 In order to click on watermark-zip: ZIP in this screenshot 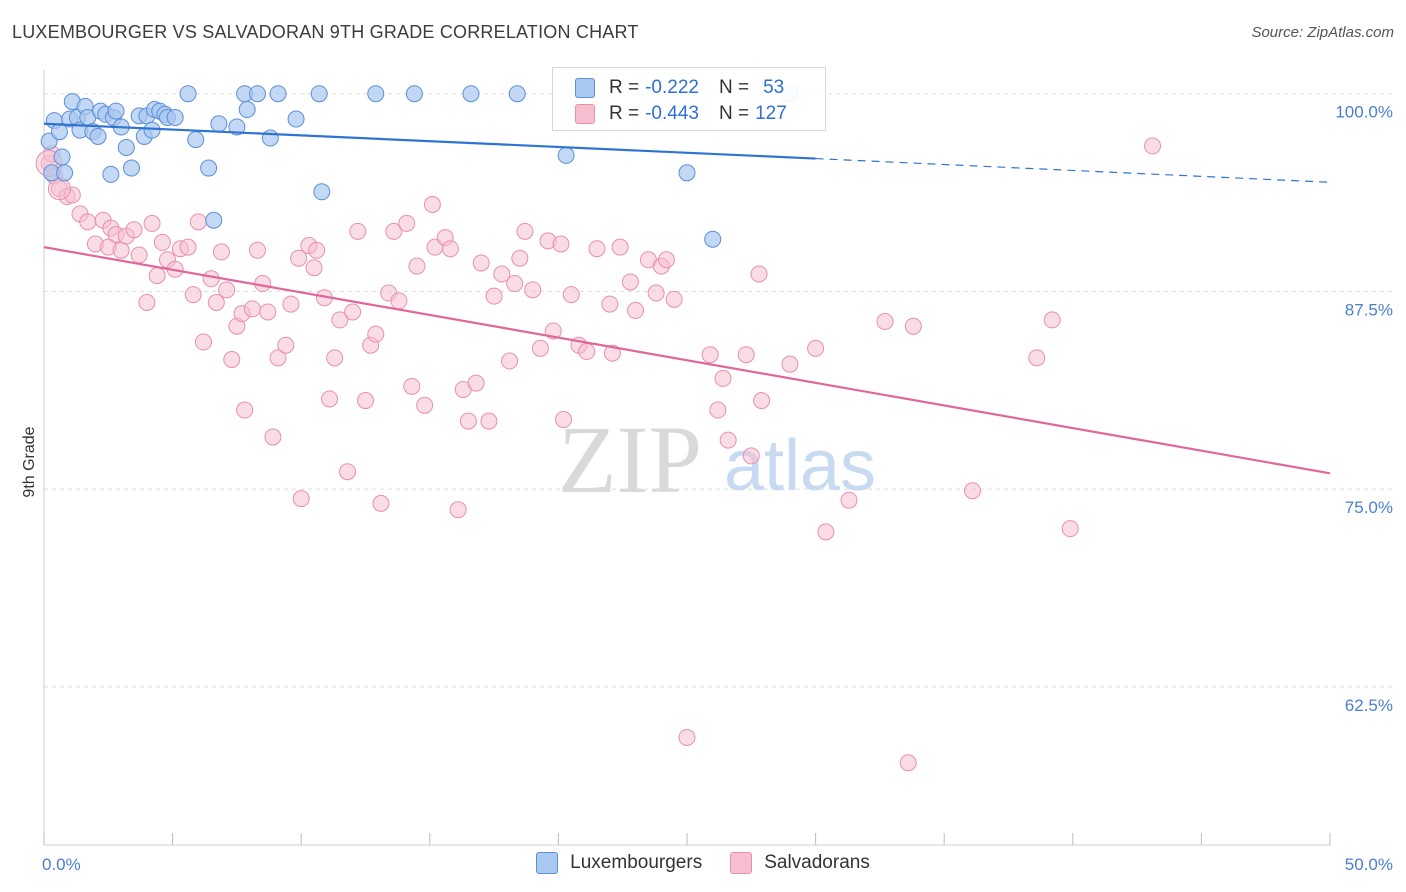, I will do `click(630, 459)`.